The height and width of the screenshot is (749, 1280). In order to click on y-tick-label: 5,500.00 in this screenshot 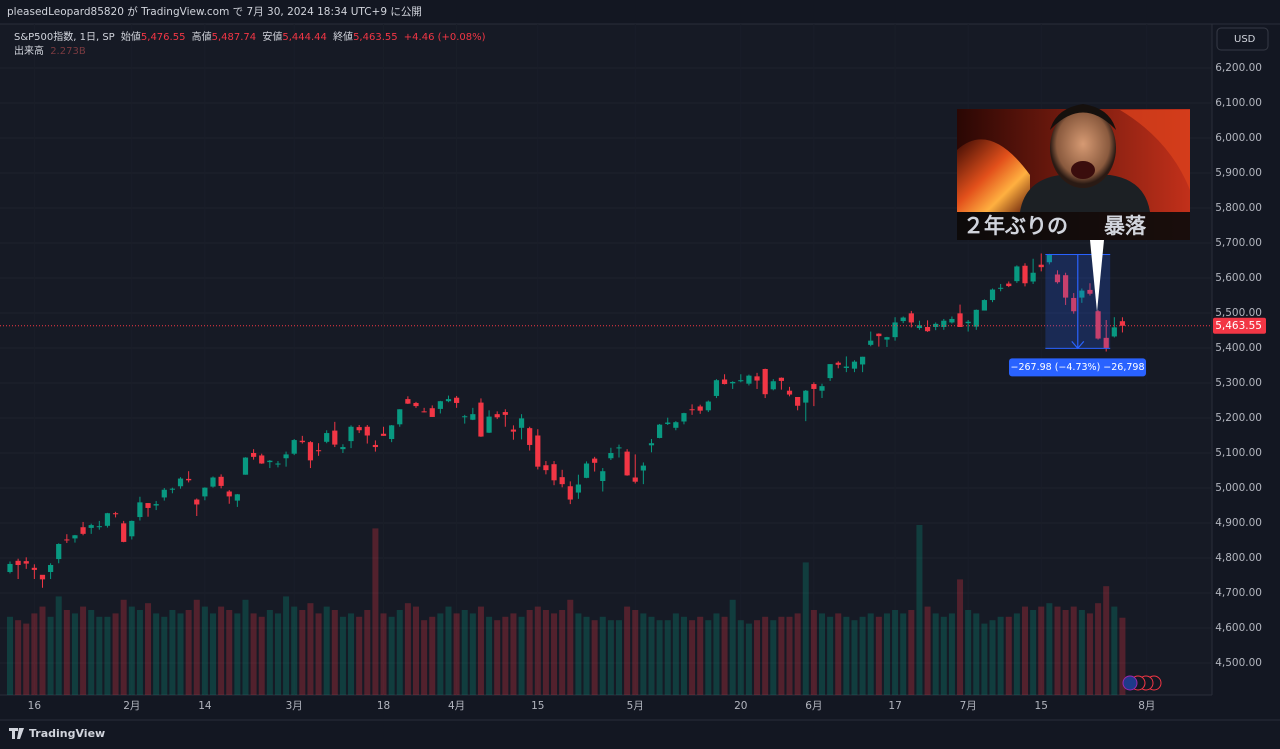, I will do `click(1238, 313)`.